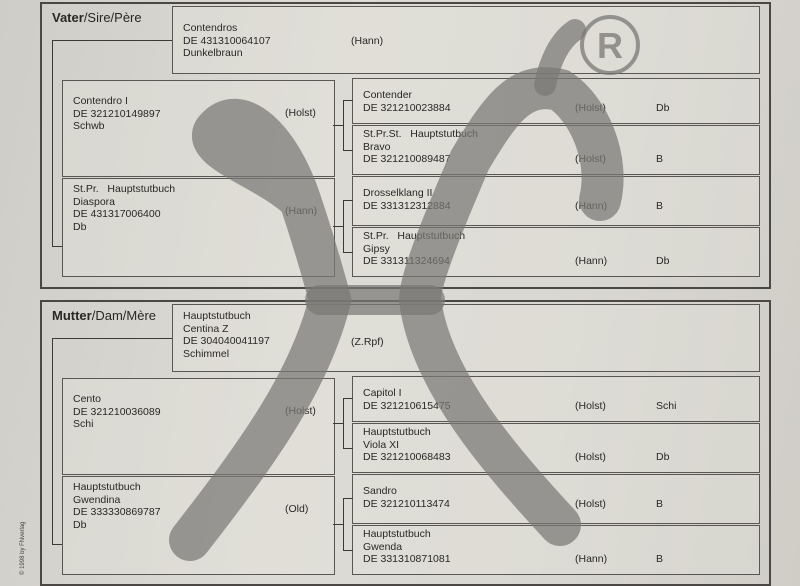 The width and height of the screenshot is (800, 586). I want to click on info-line: DE 321210615475, so click(407, 405).